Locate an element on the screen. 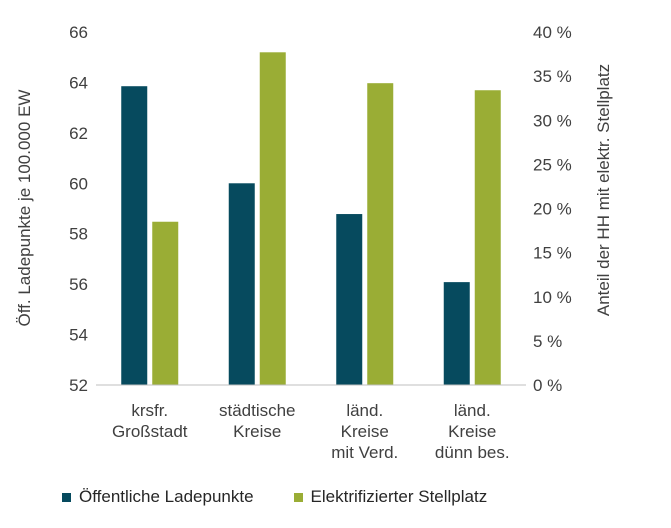 The image size is (671, 528). left-tick-label: 58 is located at coordinates (78, 234).